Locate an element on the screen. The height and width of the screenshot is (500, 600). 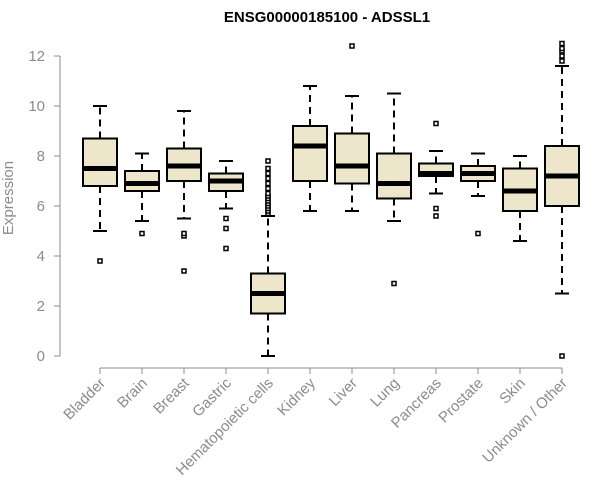
y-tick-label: 6 is located at coordinates (41, 206).